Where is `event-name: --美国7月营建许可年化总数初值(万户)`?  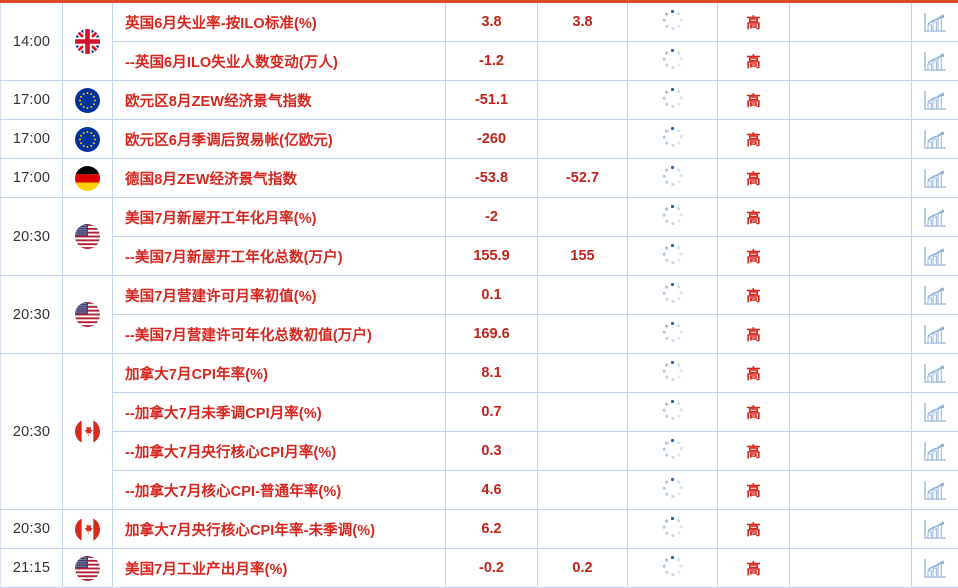 event-name: --美国7月营建许可年化总数初值(万户) is located at coordinates (279, 334).